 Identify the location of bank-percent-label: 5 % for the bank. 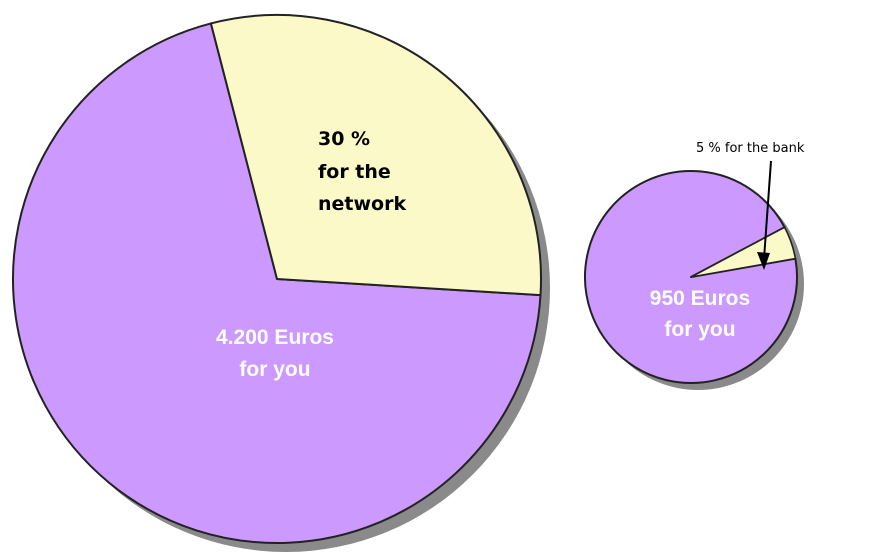
(750, 148).